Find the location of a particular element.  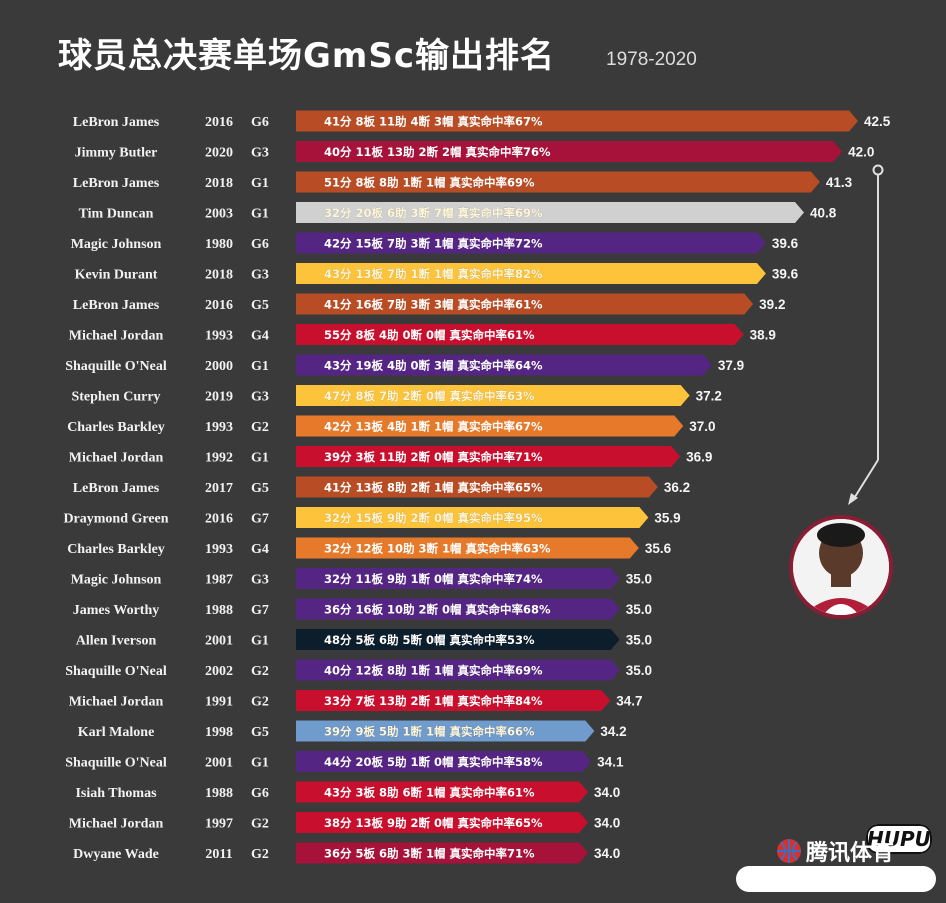

hupu-logo: HUPU is located at coordinates (899, 839).